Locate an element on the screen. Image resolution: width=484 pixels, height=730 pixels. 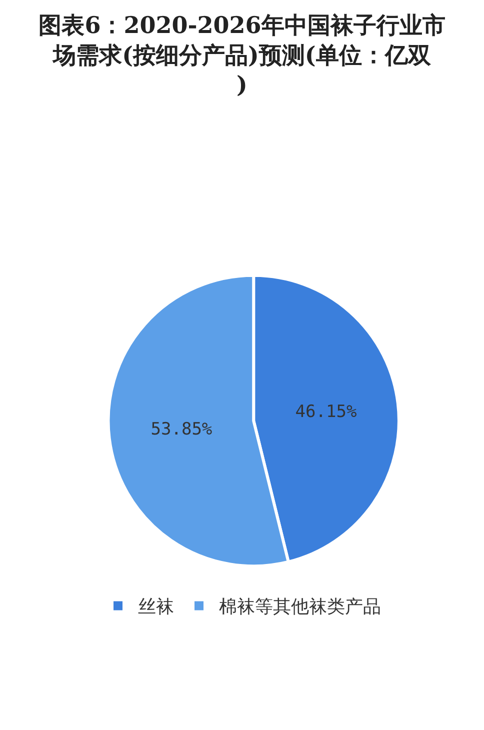
legend-label: 棉袜等其他袜类产品 is located at coordinates (300, 607).